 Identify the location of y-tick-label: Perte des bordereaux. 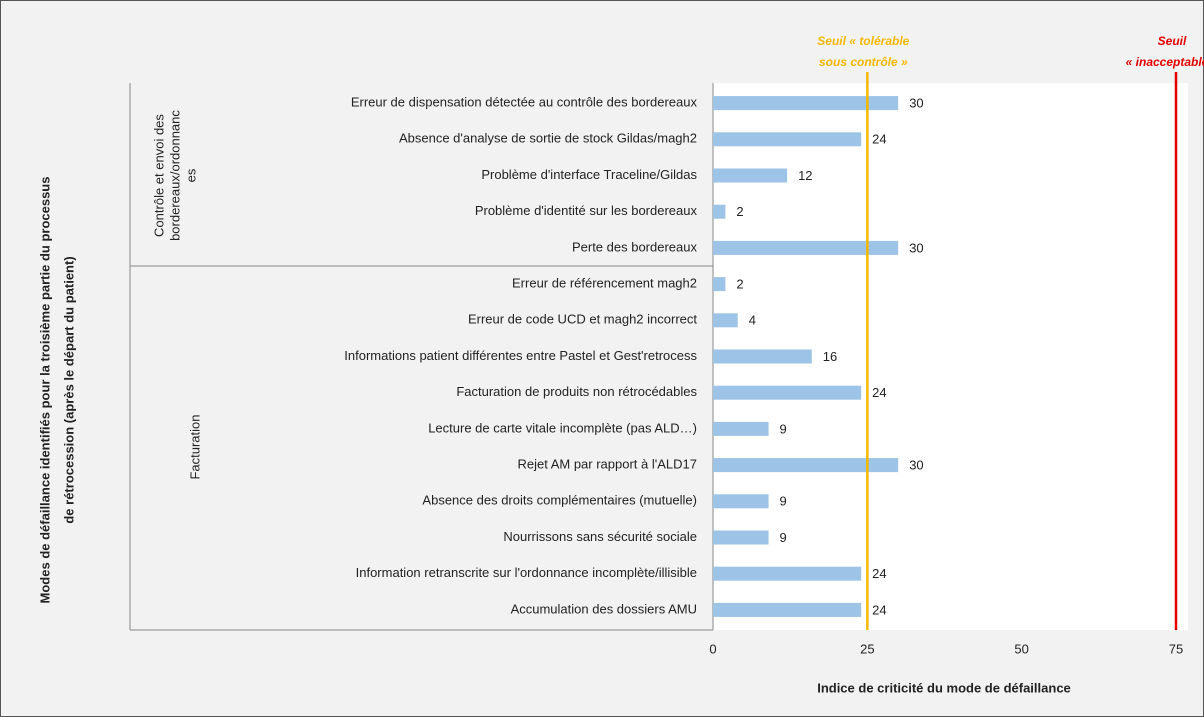
(635, 246).